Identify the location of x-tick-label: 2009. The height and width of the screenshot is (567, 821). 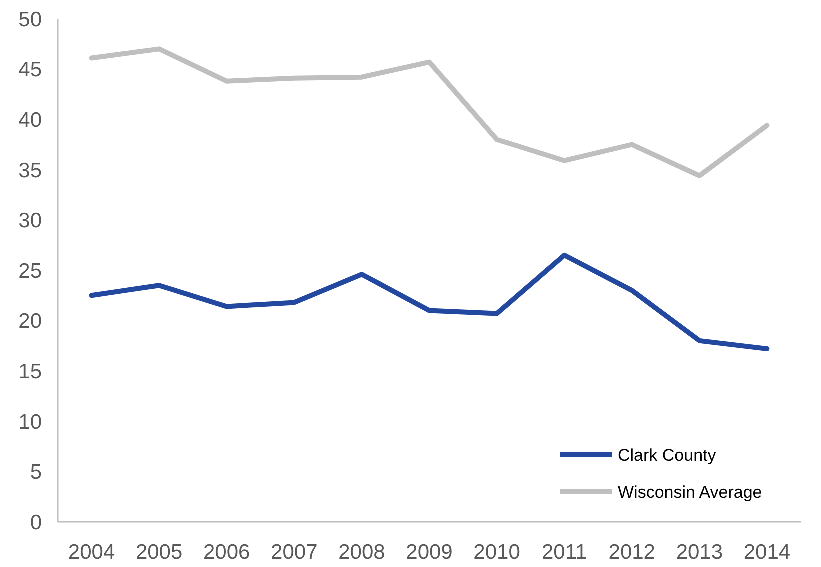
(429, 552).